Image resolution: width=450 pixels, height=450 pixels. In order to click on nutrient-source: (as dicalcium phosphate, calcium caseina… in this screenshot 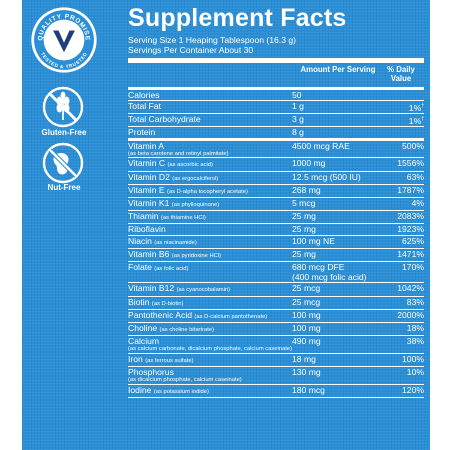, I will do `click(185, 380)`.